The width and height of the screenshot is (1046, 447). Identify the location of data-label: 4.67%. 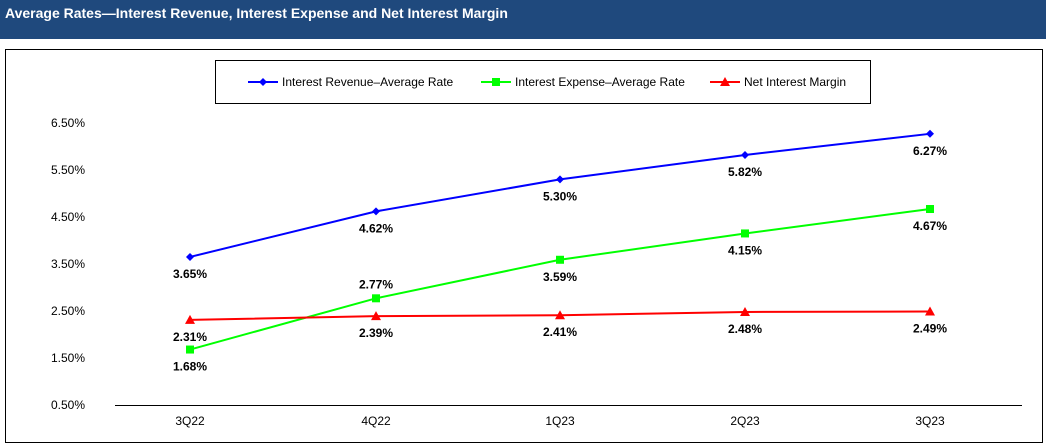
(930, 226).